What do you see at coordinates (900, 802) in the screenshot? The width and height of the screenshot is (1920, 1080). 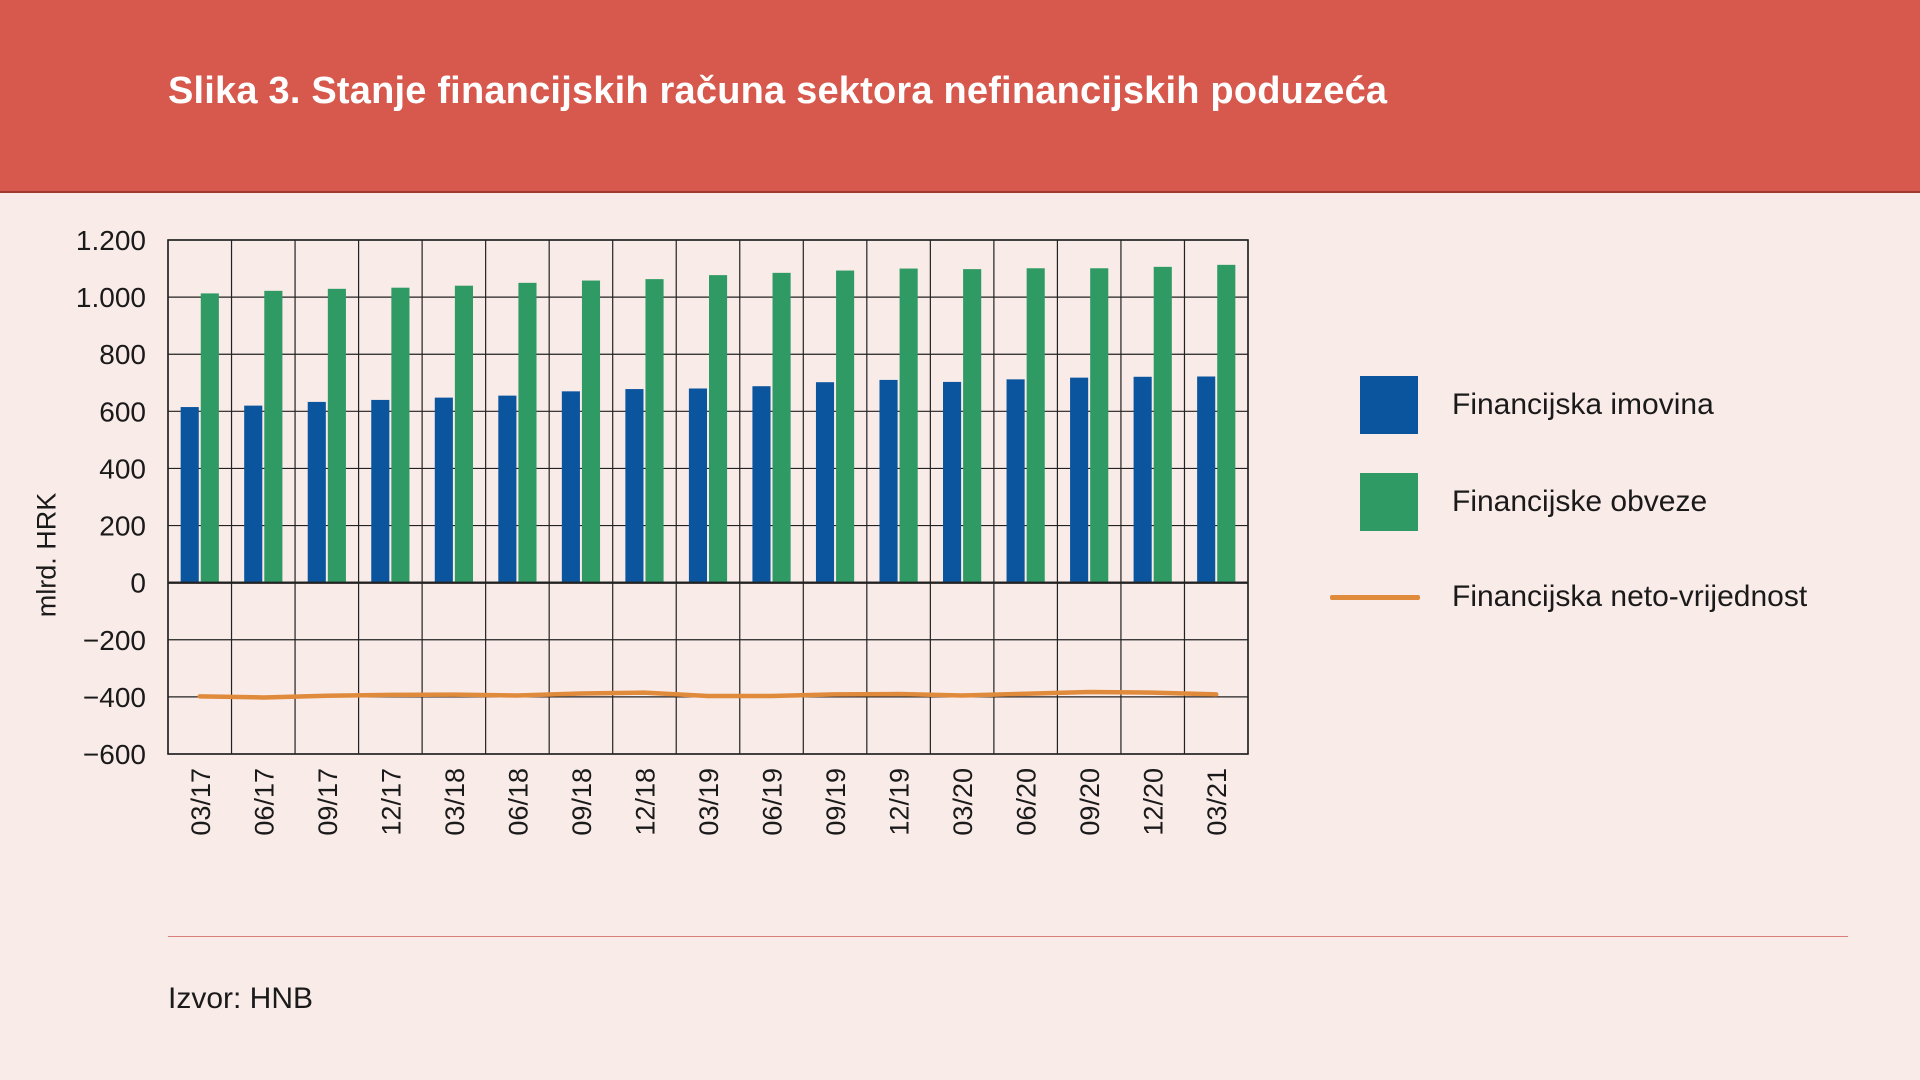 I see `x-tick-label-11: 12/19` at bounding box center [900, 802].